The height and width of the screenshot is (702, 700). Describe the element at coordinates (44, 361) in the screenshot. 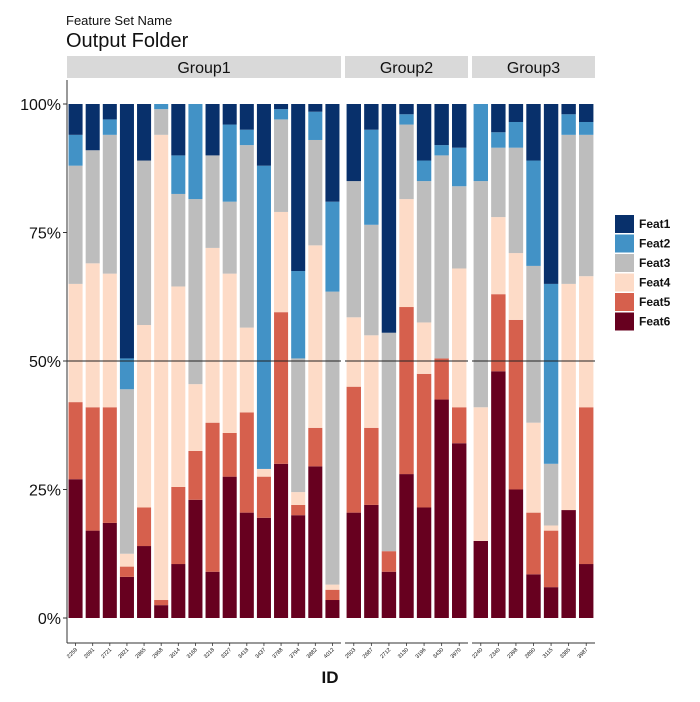

I see `y-axis: 0% 25% 50% 75% 100%` at that location.